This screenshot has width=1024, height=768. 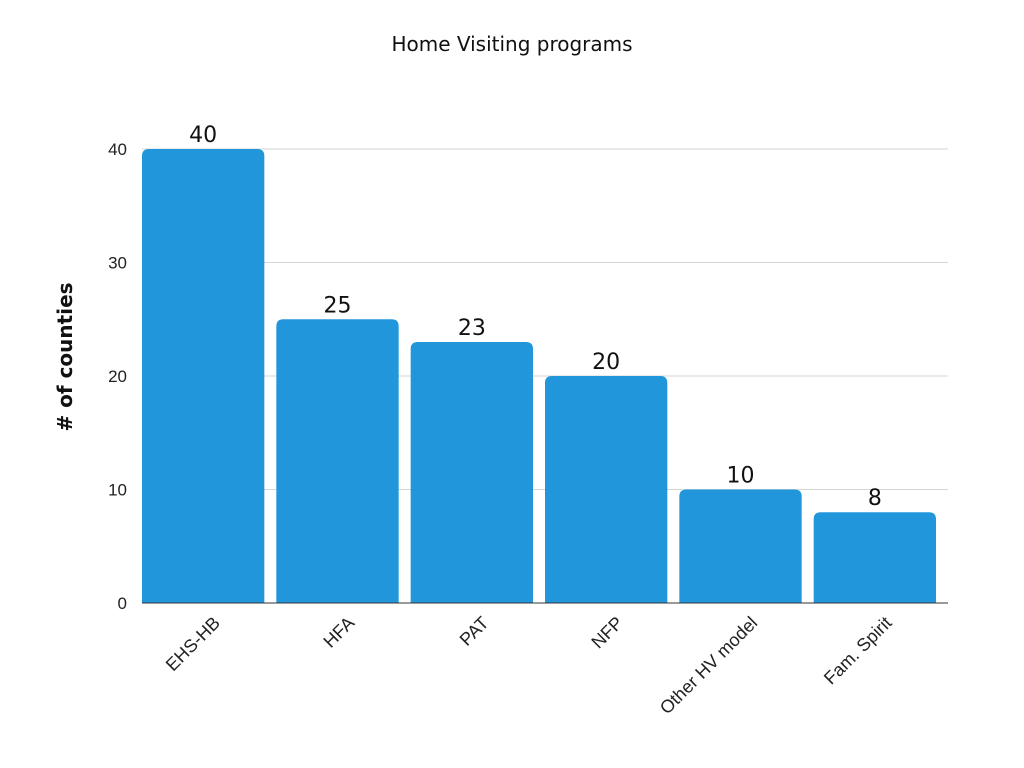 I want to click on bar-pat, so click(x=471, y=472).